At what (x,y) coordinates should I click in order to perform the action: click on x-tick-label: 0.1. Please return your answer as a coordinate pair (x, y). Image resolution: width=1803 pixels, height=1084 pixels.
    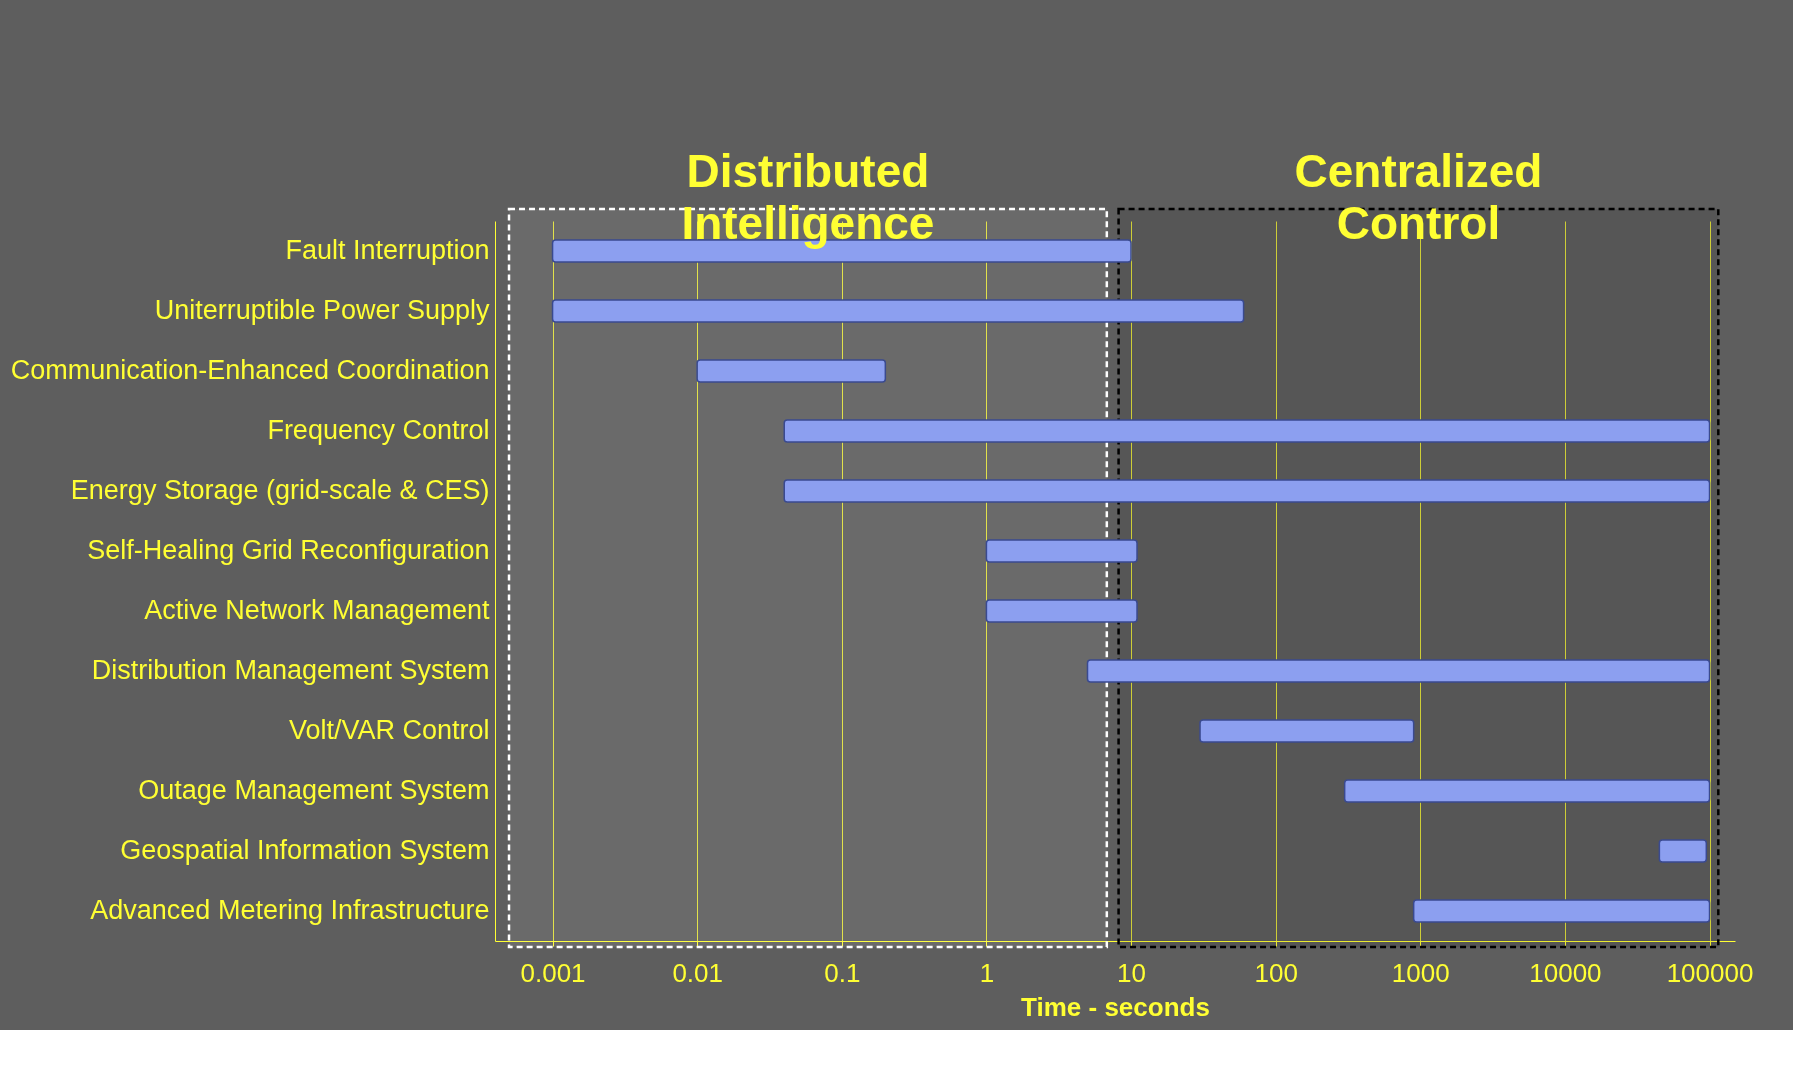
    Looking at the image, I should click on (842, 972).